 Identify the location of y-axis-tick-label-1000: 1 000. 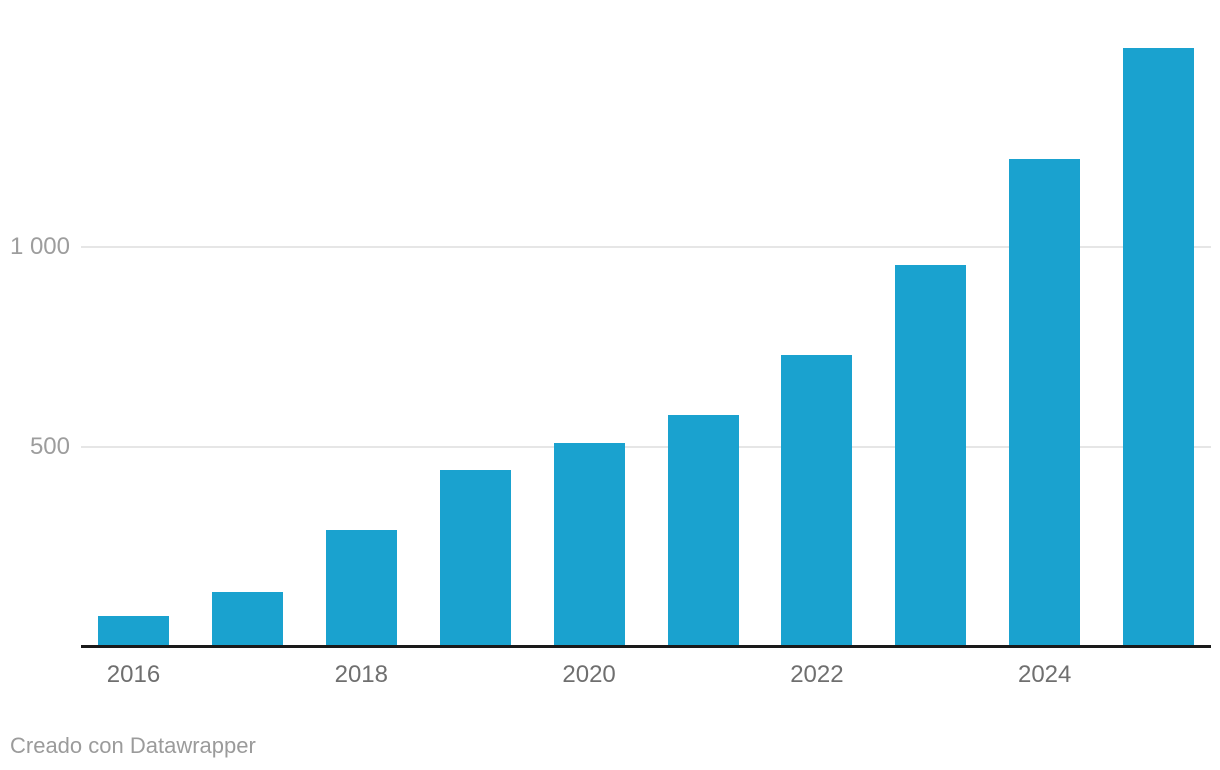
(39, 246).